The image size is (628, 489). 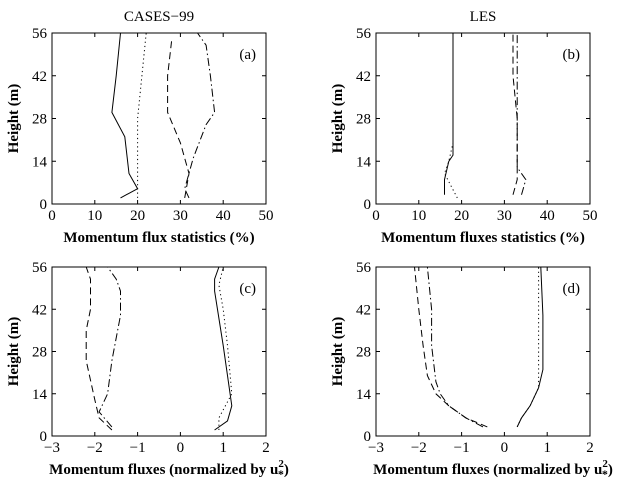 I want to click on panel-label: (d), so click(x=572, y=289).